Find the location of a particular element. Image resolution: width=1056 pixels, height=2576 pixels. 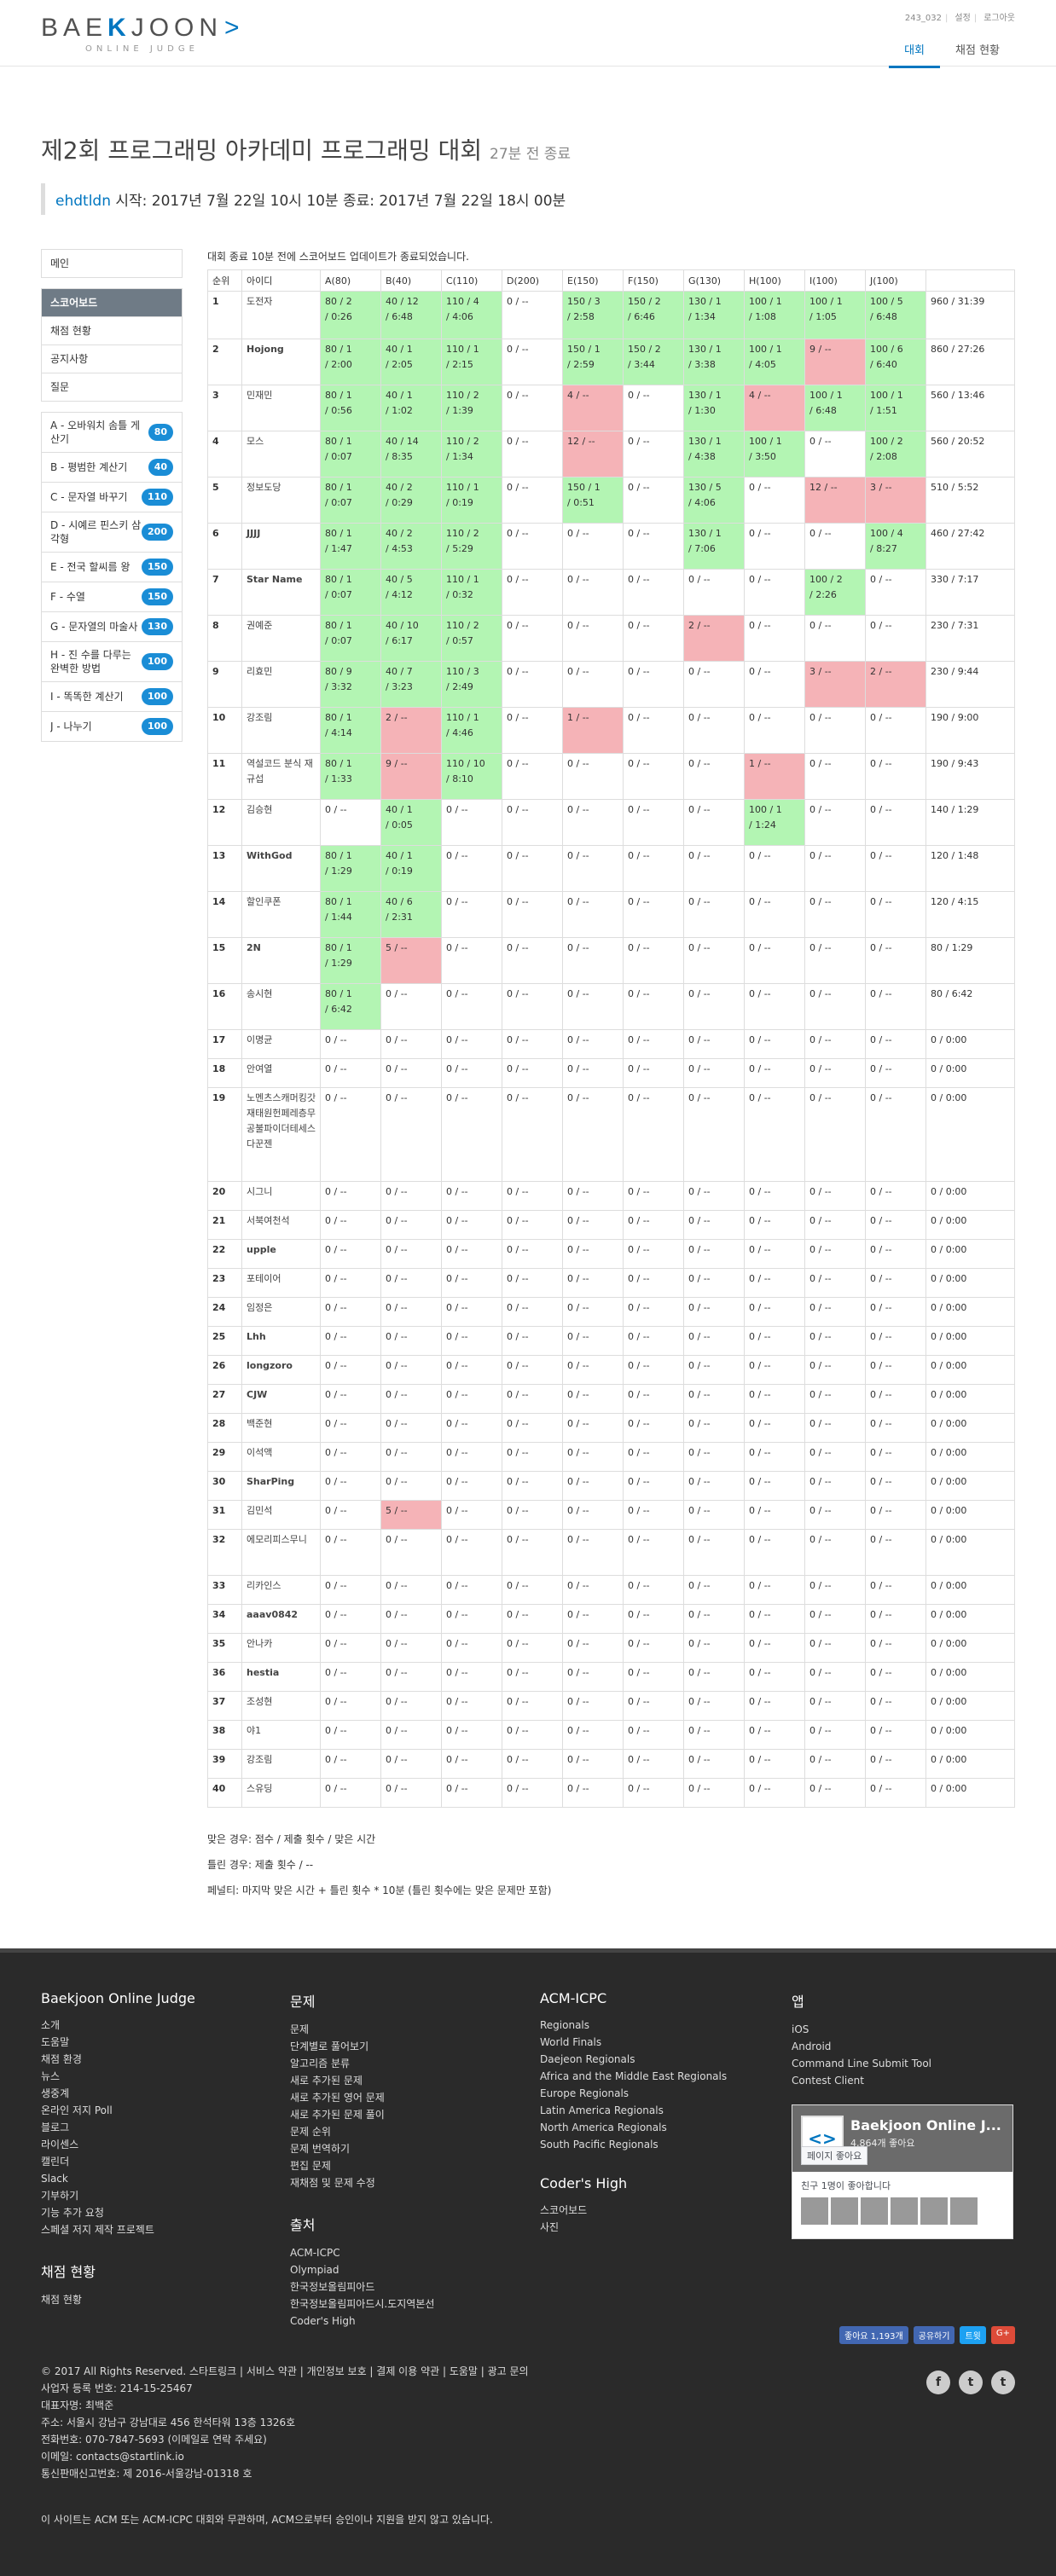

footer-link: 문제 번역하기 is located at coordinates (320, 2149).